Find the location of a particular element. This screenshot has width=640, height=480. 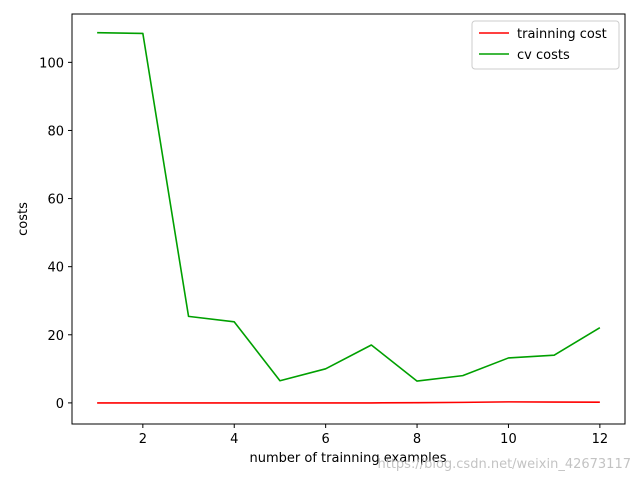

series-line-trainning-cost is located at coordinates (348, 402).